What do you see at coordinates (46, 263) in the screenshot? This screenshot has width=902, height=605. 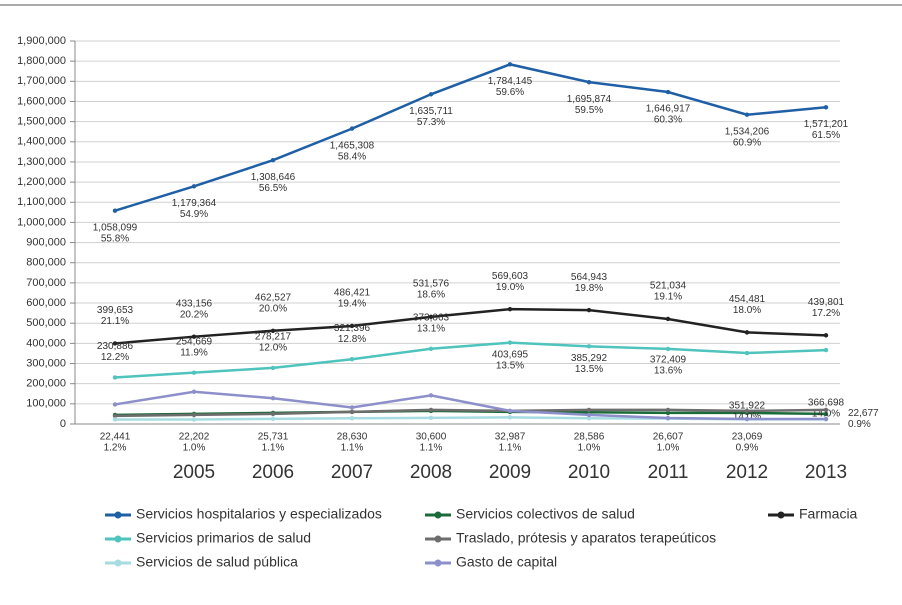 I see `y-tick-label: 800,000` at bounding box center [46, 263].